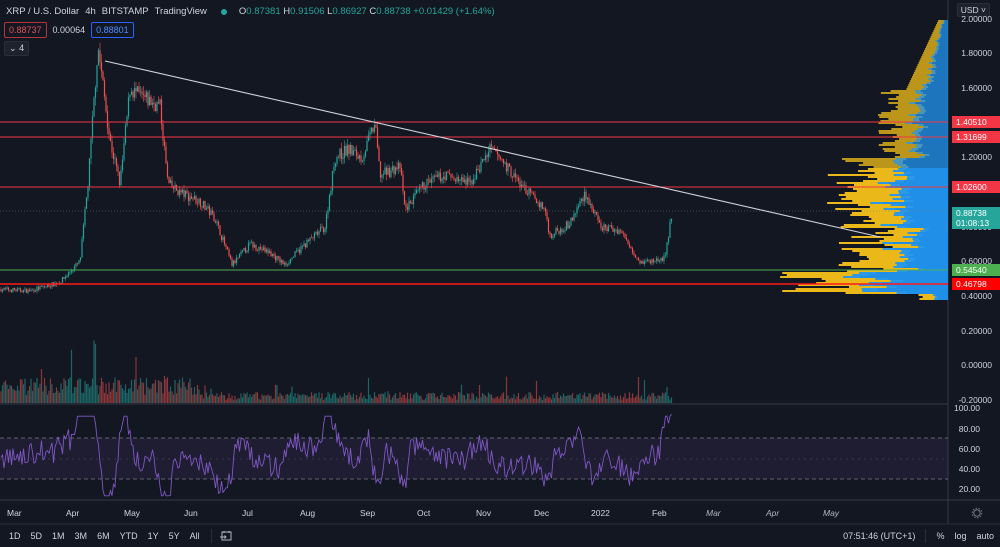 The image size is (1000, 547). I want to click on price-tick: 2.00000, so click(976, 19).